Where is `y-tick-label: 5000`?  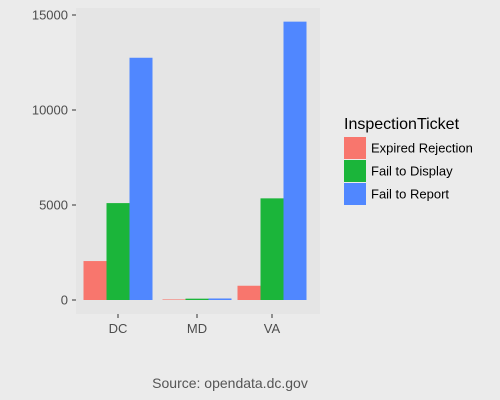
y-tick-label: 5000 is located at coordinates (53, 205).